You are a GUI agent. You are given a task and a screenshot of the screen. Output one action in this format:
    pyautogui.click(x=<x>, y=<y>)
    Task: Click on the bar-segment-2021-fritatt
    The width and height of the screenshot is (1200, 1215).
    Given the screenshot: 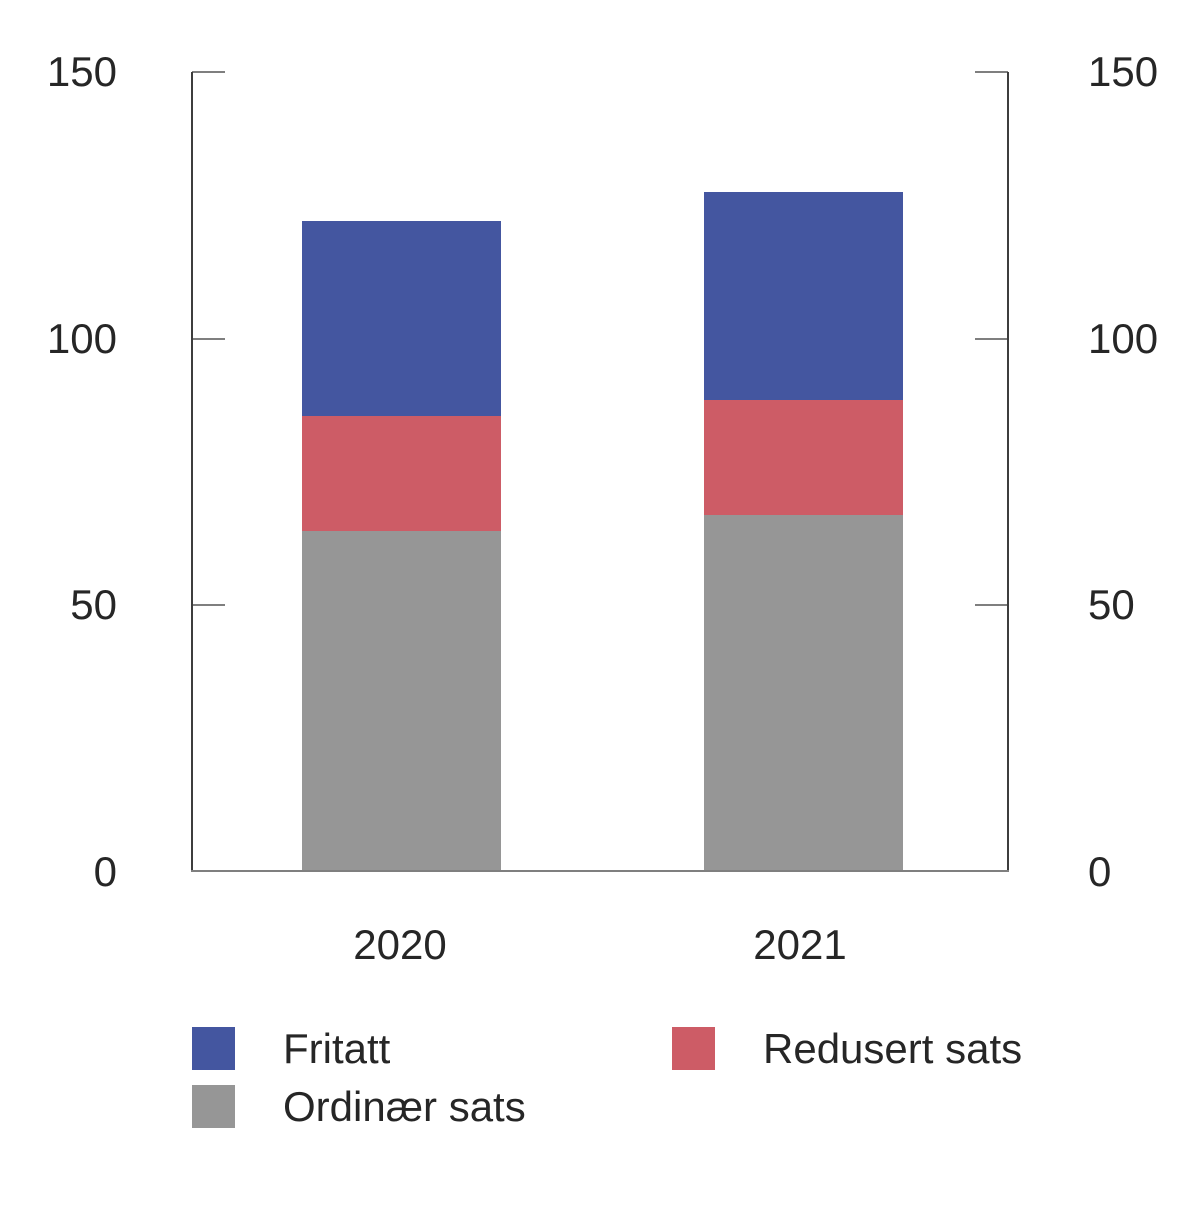 What is the action you would take?
    pyautogui.click(x=803, y=296)
    